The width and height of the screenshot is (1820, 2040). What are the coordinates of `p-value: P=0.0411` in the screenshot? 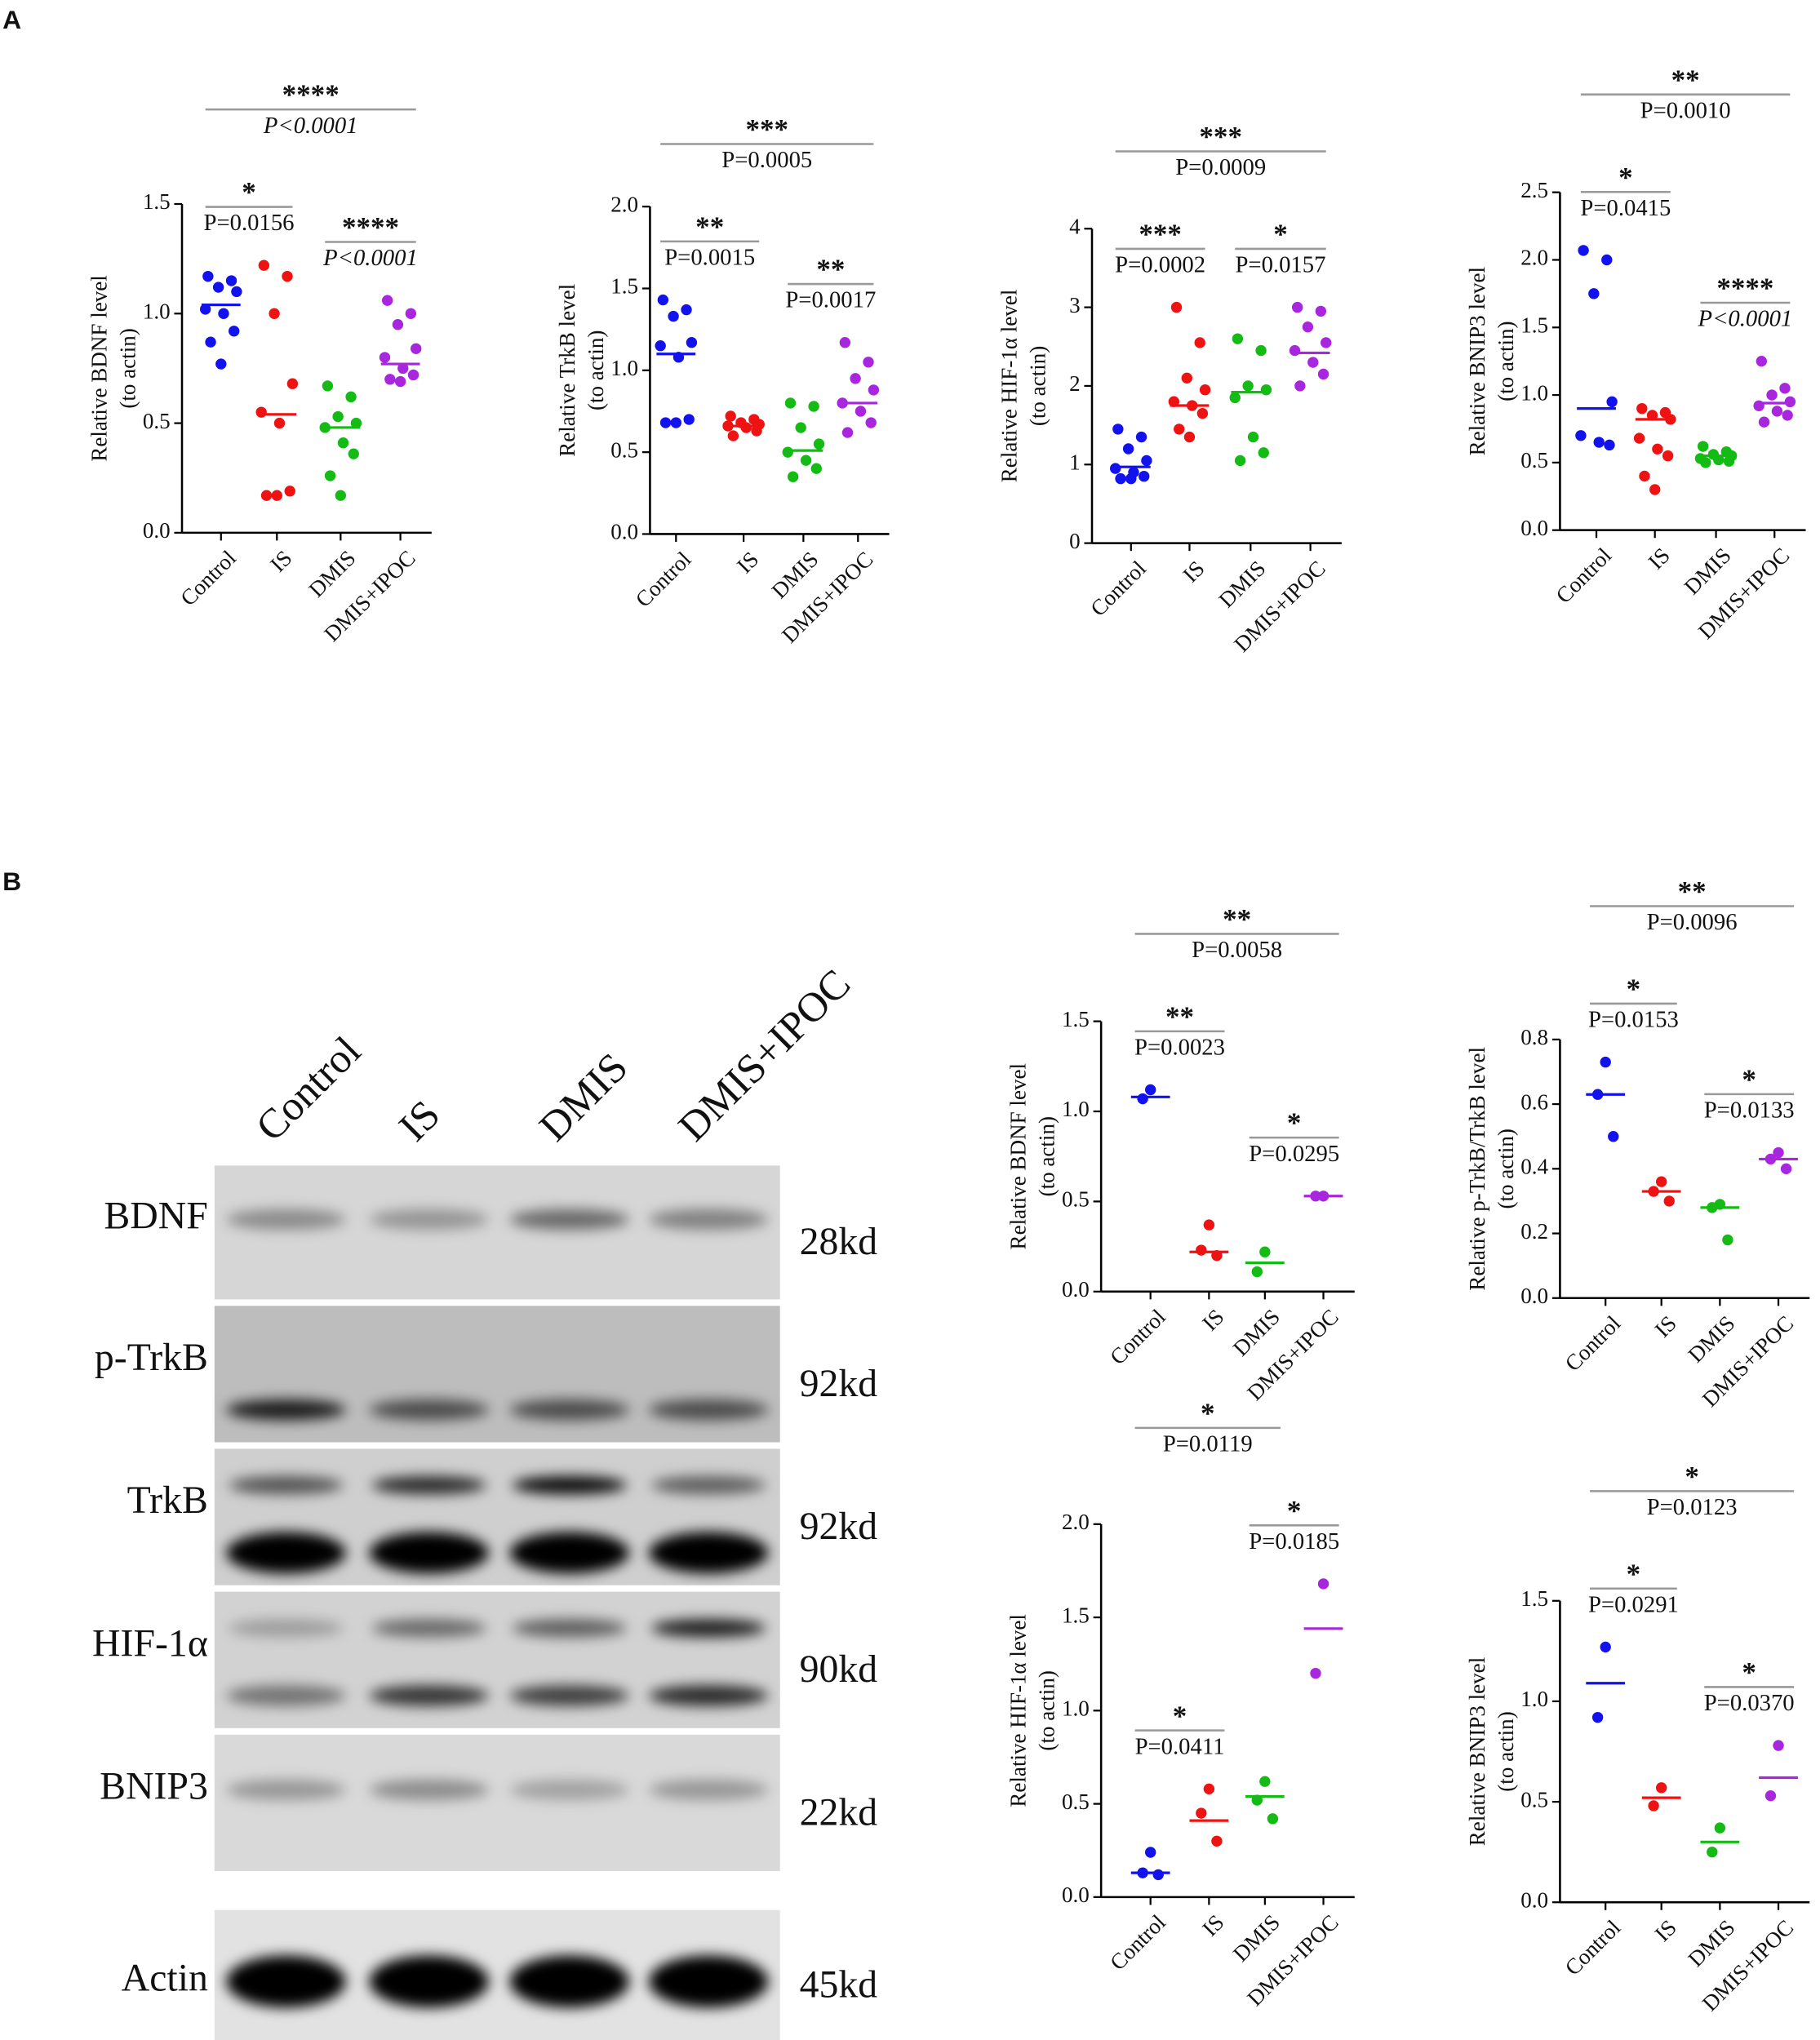 It's located at (1180, 1746).